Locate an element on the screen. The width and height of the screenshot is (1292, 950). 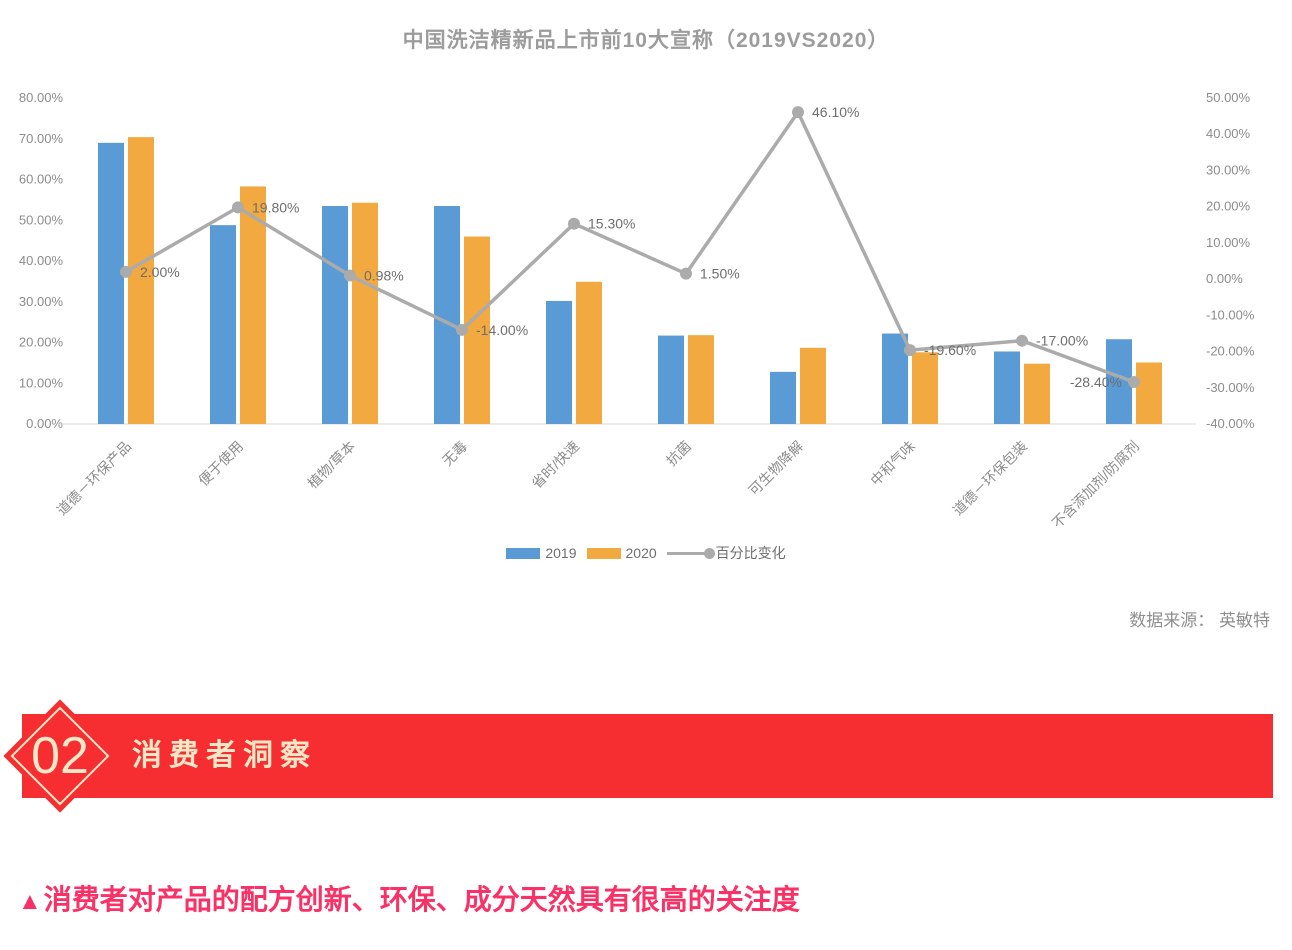
bar-2019-植物/草本 is located at coordinates (335, 314).